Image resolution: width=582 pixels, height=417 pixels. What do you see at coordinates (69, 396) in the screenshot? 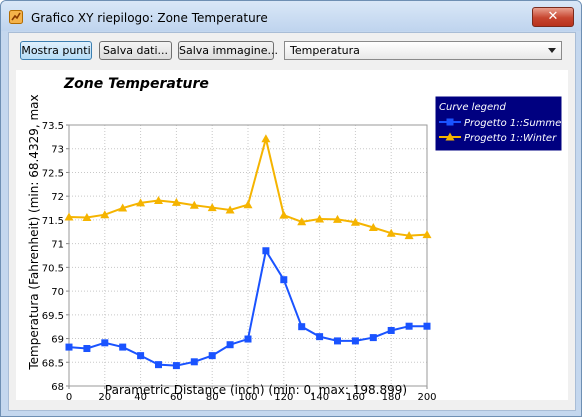
I see `x-tick-label: 0` at bounding box center [69, 396].